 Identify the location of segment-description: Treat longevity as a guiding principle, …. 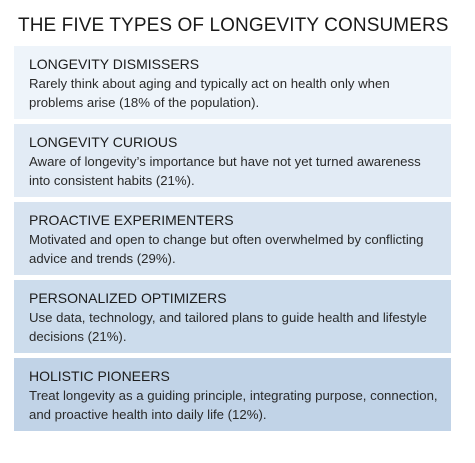
(233, 405).